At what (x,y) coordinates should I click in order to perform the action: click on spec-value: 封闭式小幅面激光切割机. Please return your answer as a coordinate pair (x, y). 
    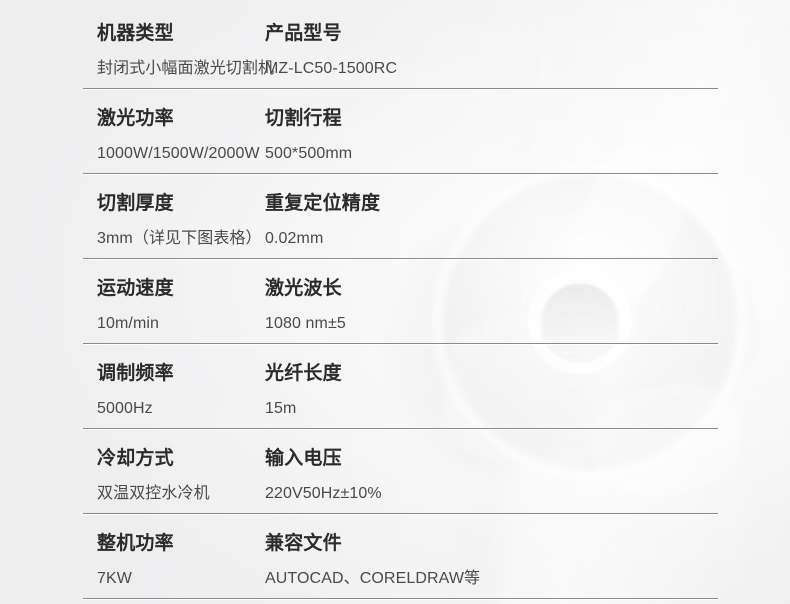
    Looking at the image, I should click on (186, 68).